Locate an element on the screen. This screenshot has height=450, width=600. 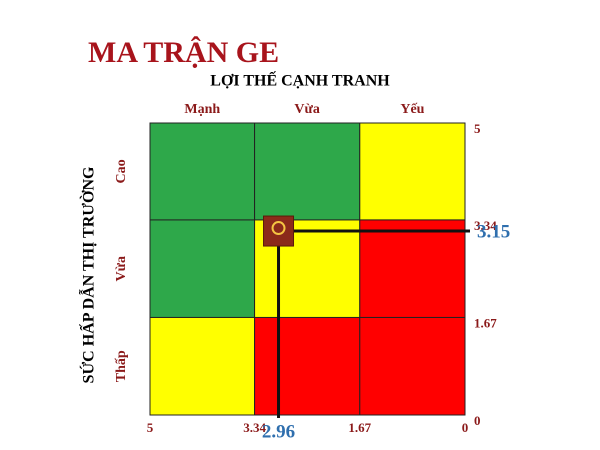
y-tick-label: 0 is located at coordinates (477, 420).